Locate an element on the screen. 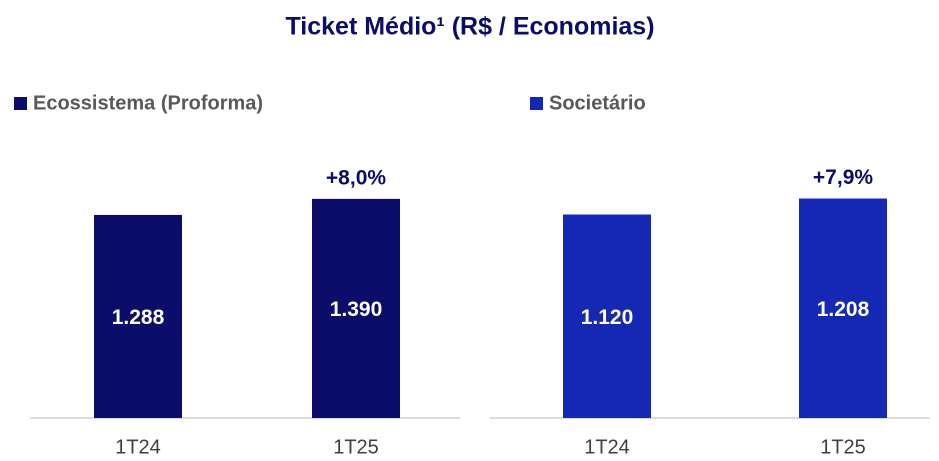  value-label: 1.288 is located at coordinates (138, 317).